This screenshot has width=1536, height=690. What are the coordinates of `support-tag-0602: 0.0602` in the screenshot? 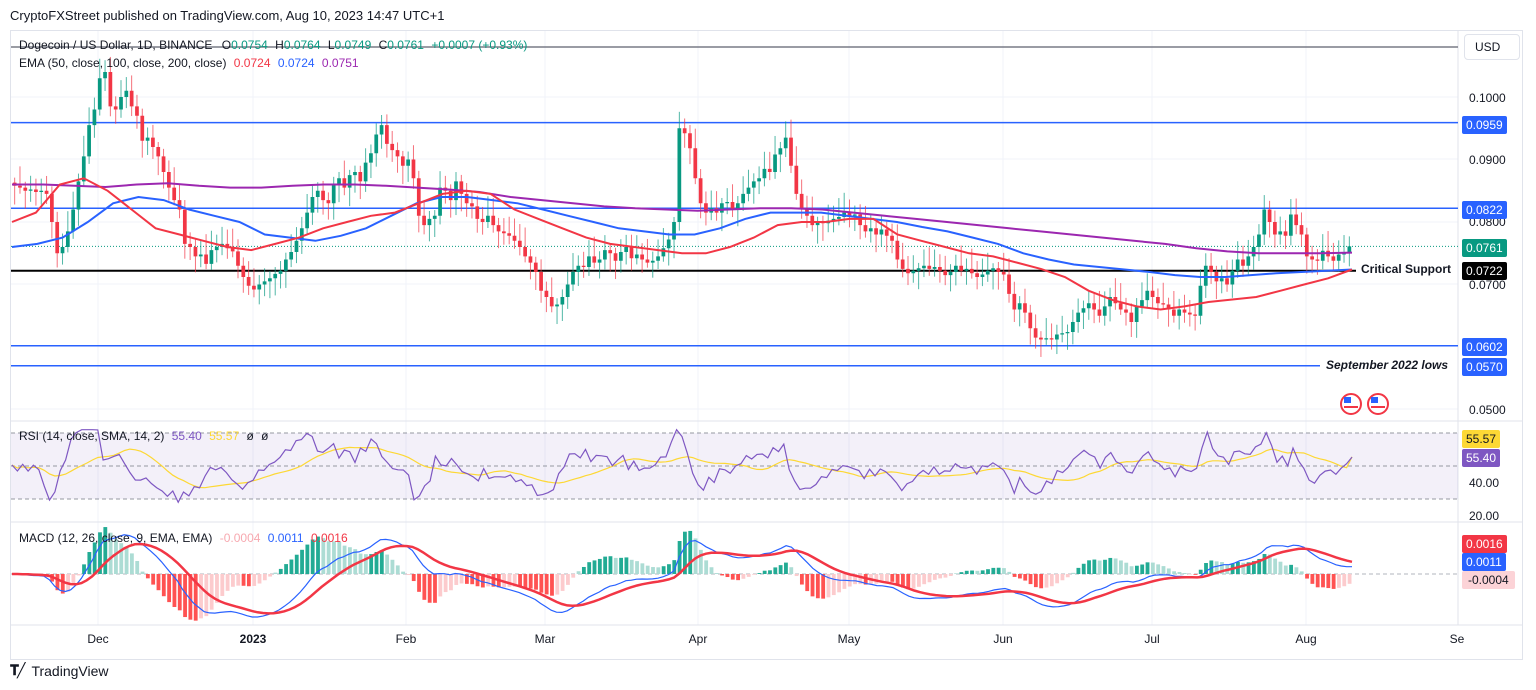 It's located at (1484, 347).